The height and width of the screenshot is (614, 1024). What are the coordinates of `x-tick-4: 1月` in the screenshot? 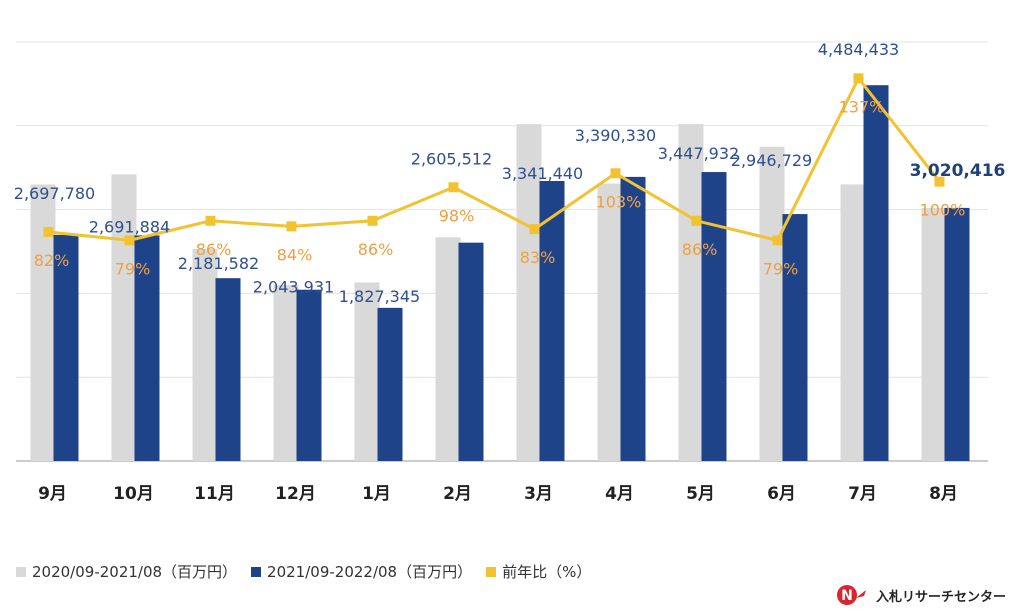 It's located at (376, 494).